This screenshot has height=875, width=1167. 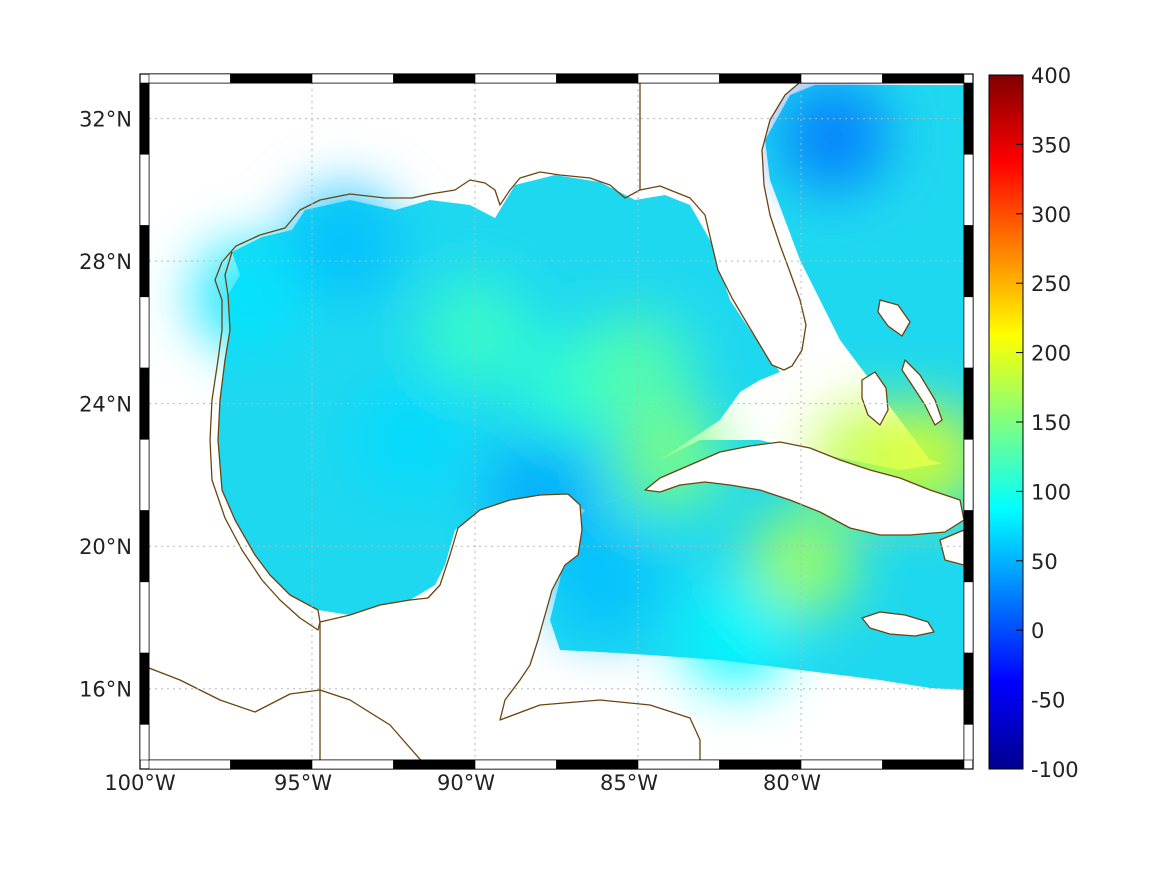 I want to click on colorbar-tick-labels: 400 350 300 250 200 150 100 50 0 -50 -100, so click(x=1047, y=423).